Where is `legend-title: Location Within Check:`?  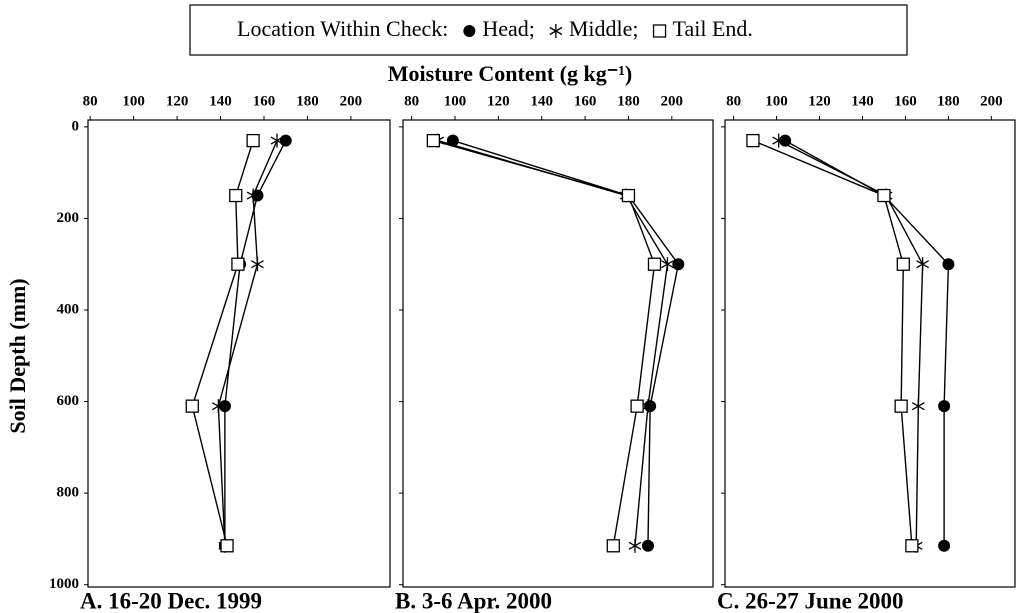 legend-title: Location Within Check: is located at coordinates (342, 28).